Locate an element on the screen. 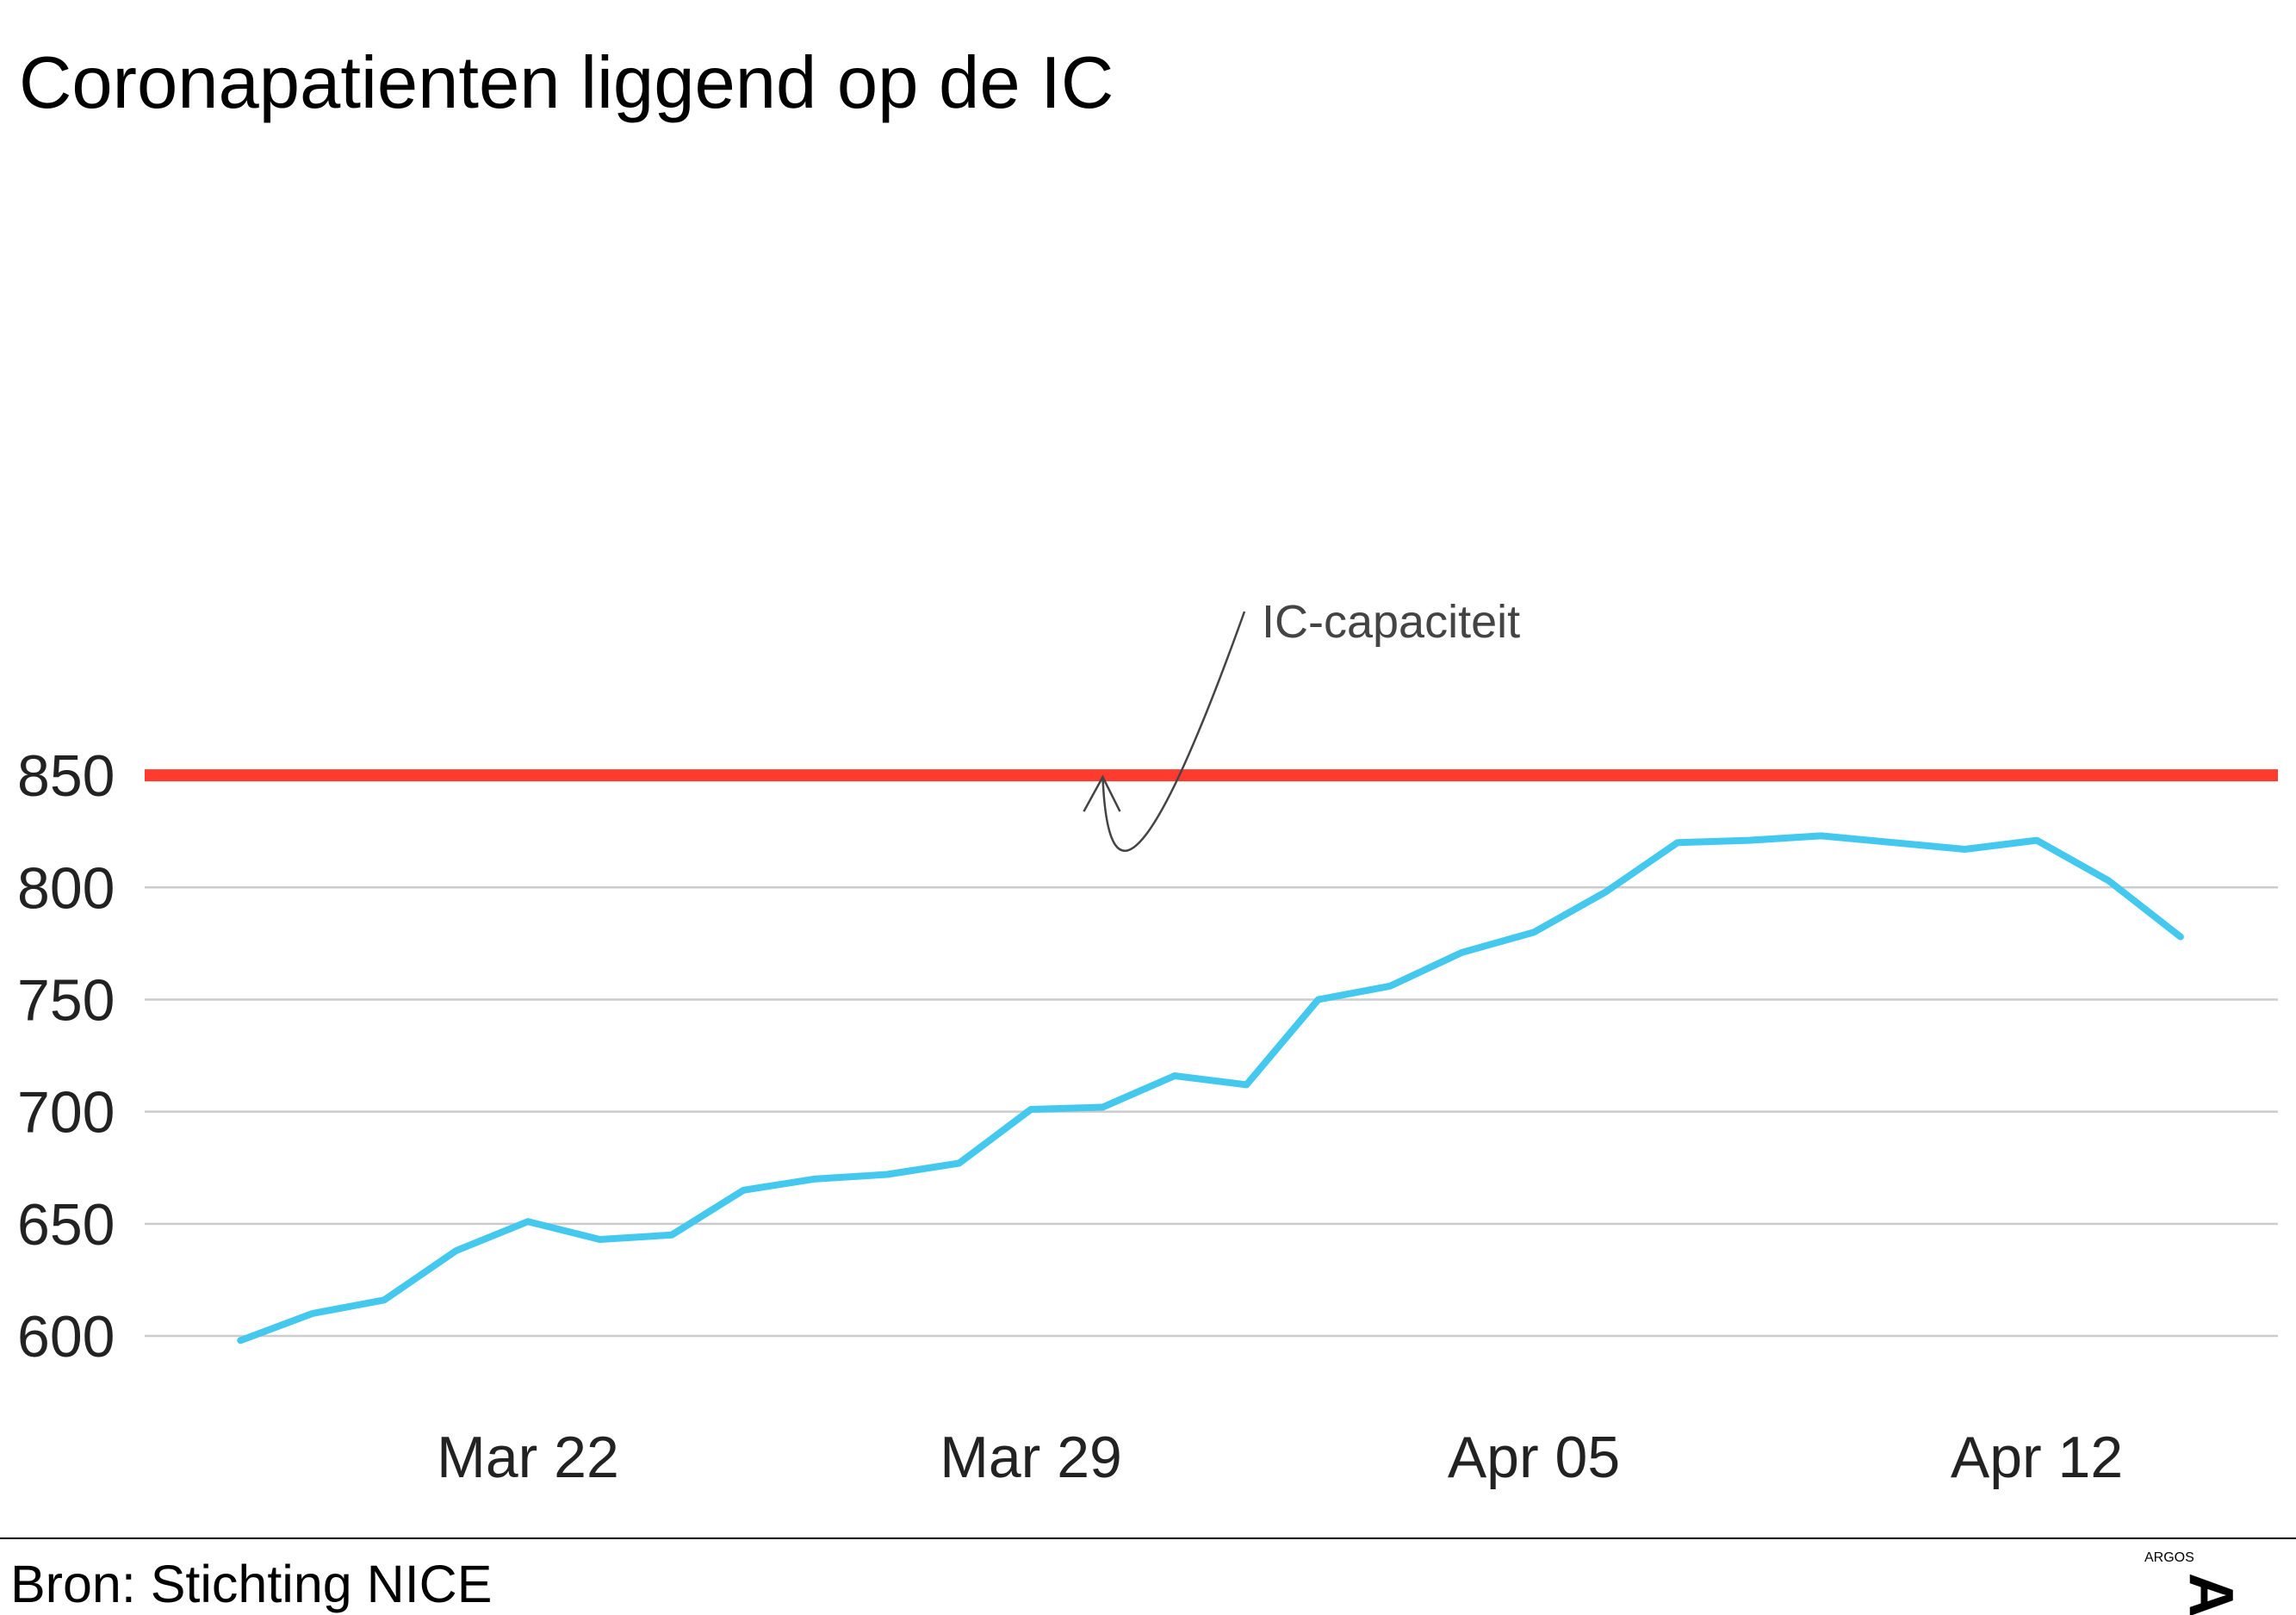  source-caption: Bron: Stichting NICE is located at coordinates (251, 1584).